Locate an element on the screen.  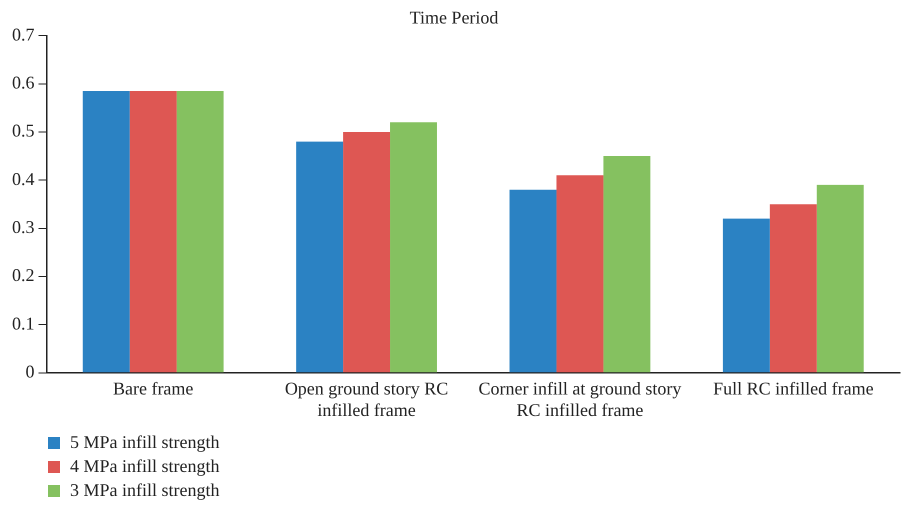
legend-label: 3 MPa infill strength is located at coordinates (145, 490).